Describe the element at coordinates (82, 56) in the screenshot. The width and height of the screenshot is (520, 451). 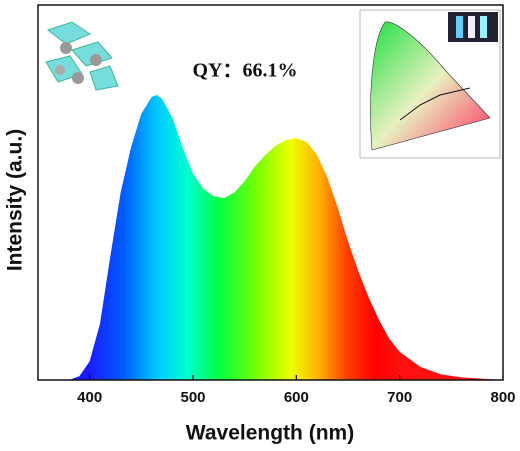
I see `crystal-inset` at that location.